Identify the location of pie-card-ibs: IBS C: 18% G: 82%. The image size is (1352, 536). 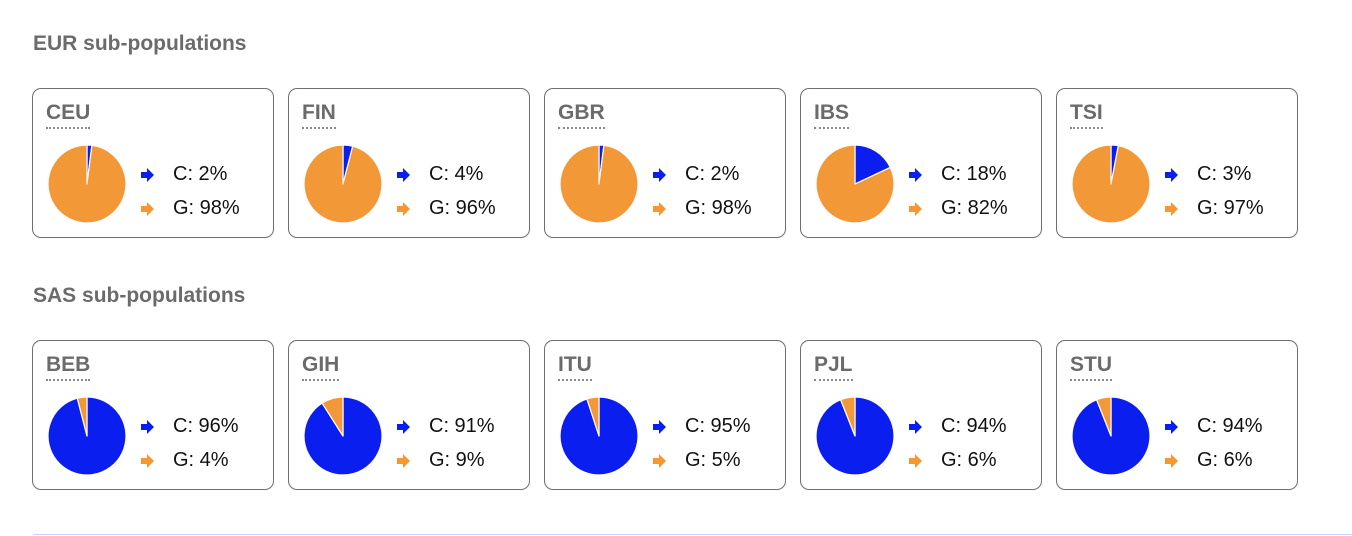
(921, 163).